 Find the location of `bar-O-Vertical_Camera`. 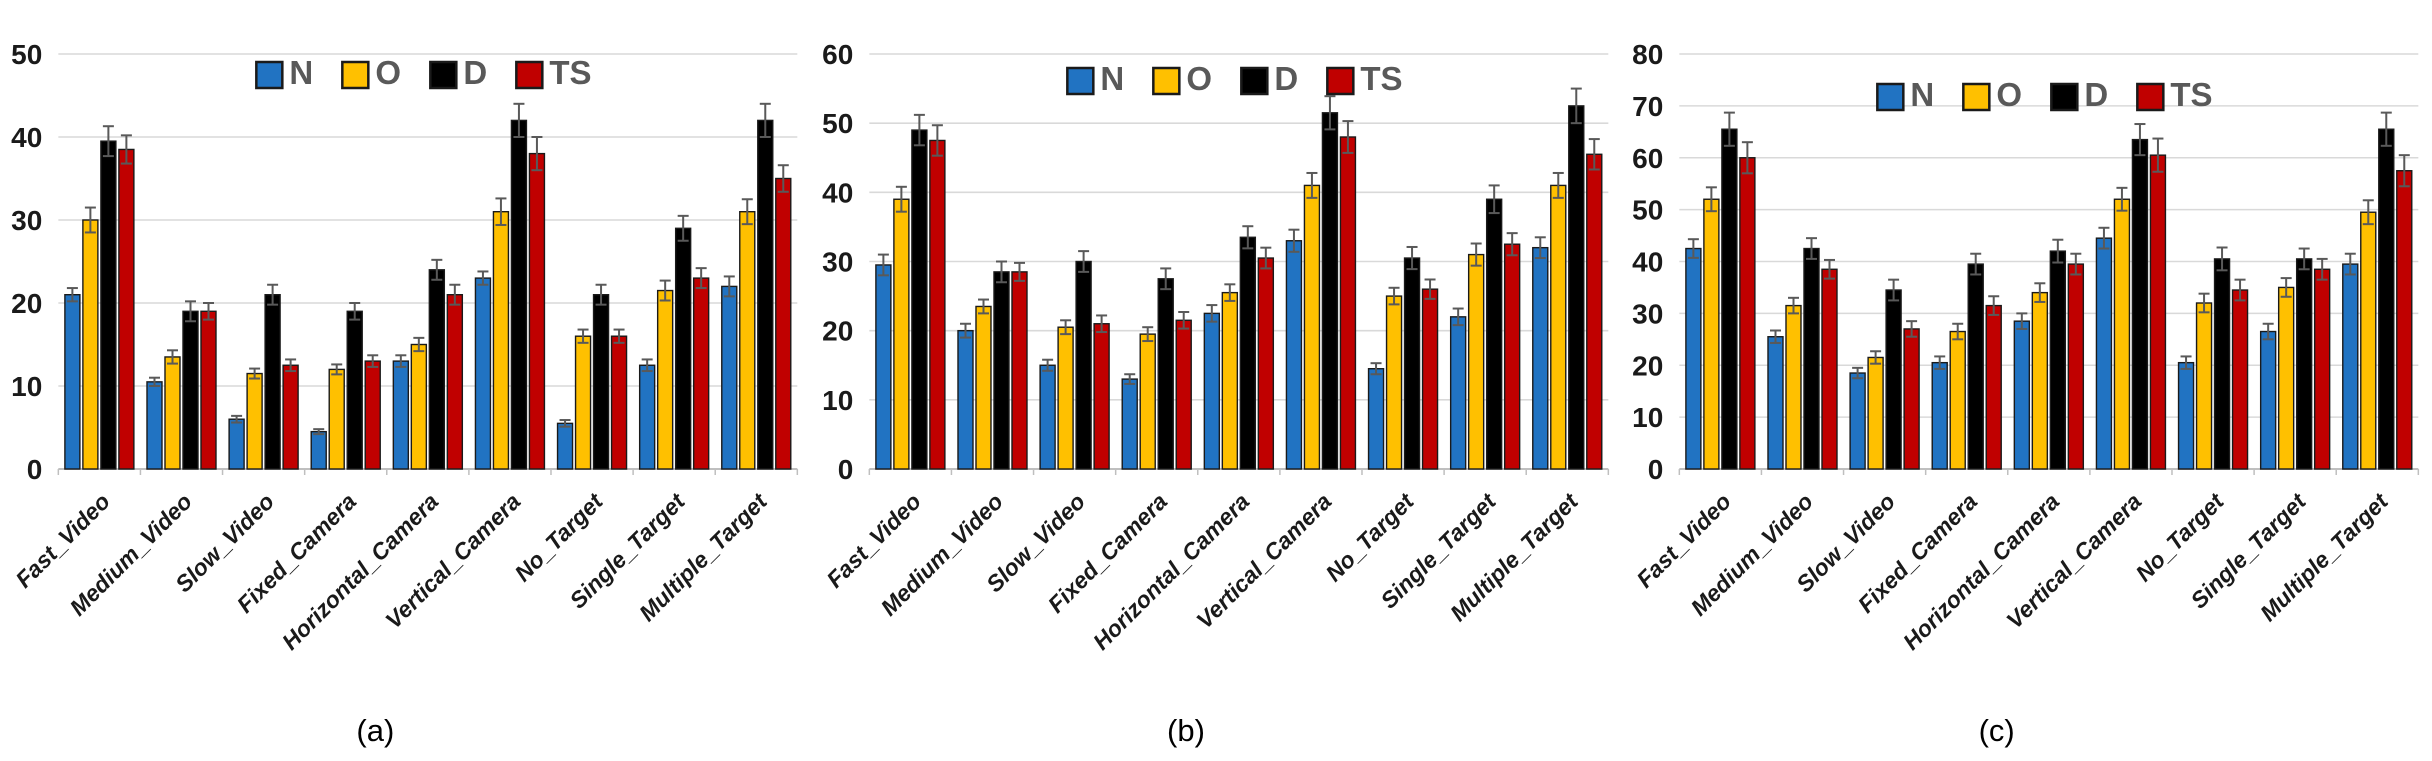

bar-O-Vertical_Camera is located at coordinates (501, 340).